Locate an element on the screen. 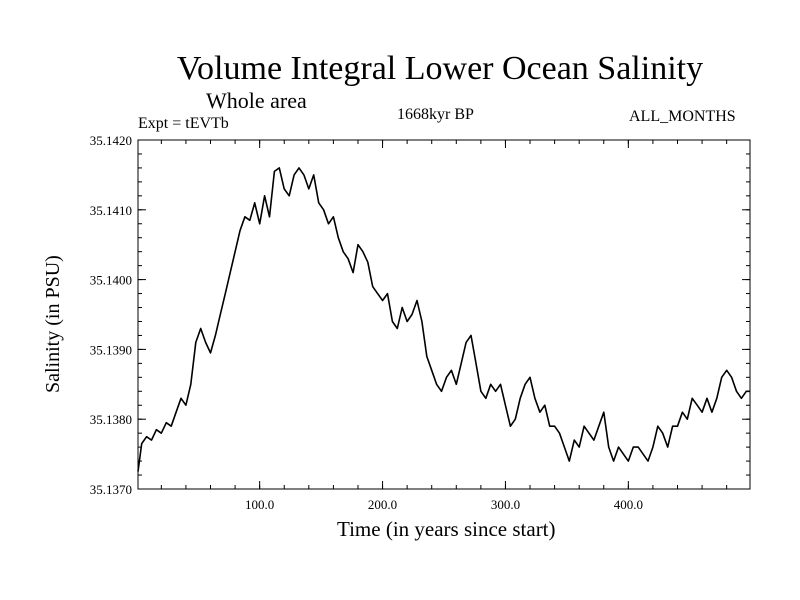 This screenshot has height=600, width=800. x-tick-label: 100.0 is located at coordinates (259, 504).